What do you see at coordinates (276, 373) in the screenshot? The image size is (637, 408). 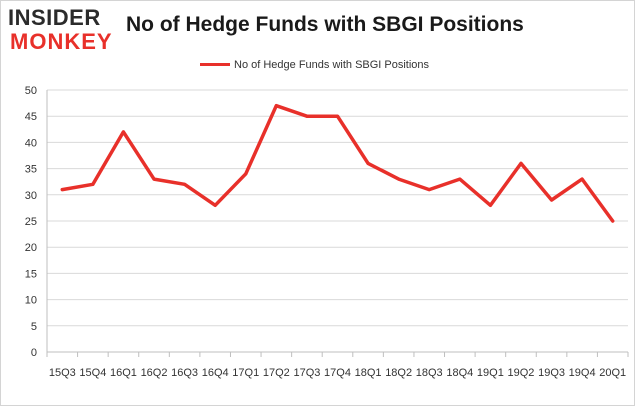 I see `x-tick-label: 17Q2` at bounding box center [276, 373].